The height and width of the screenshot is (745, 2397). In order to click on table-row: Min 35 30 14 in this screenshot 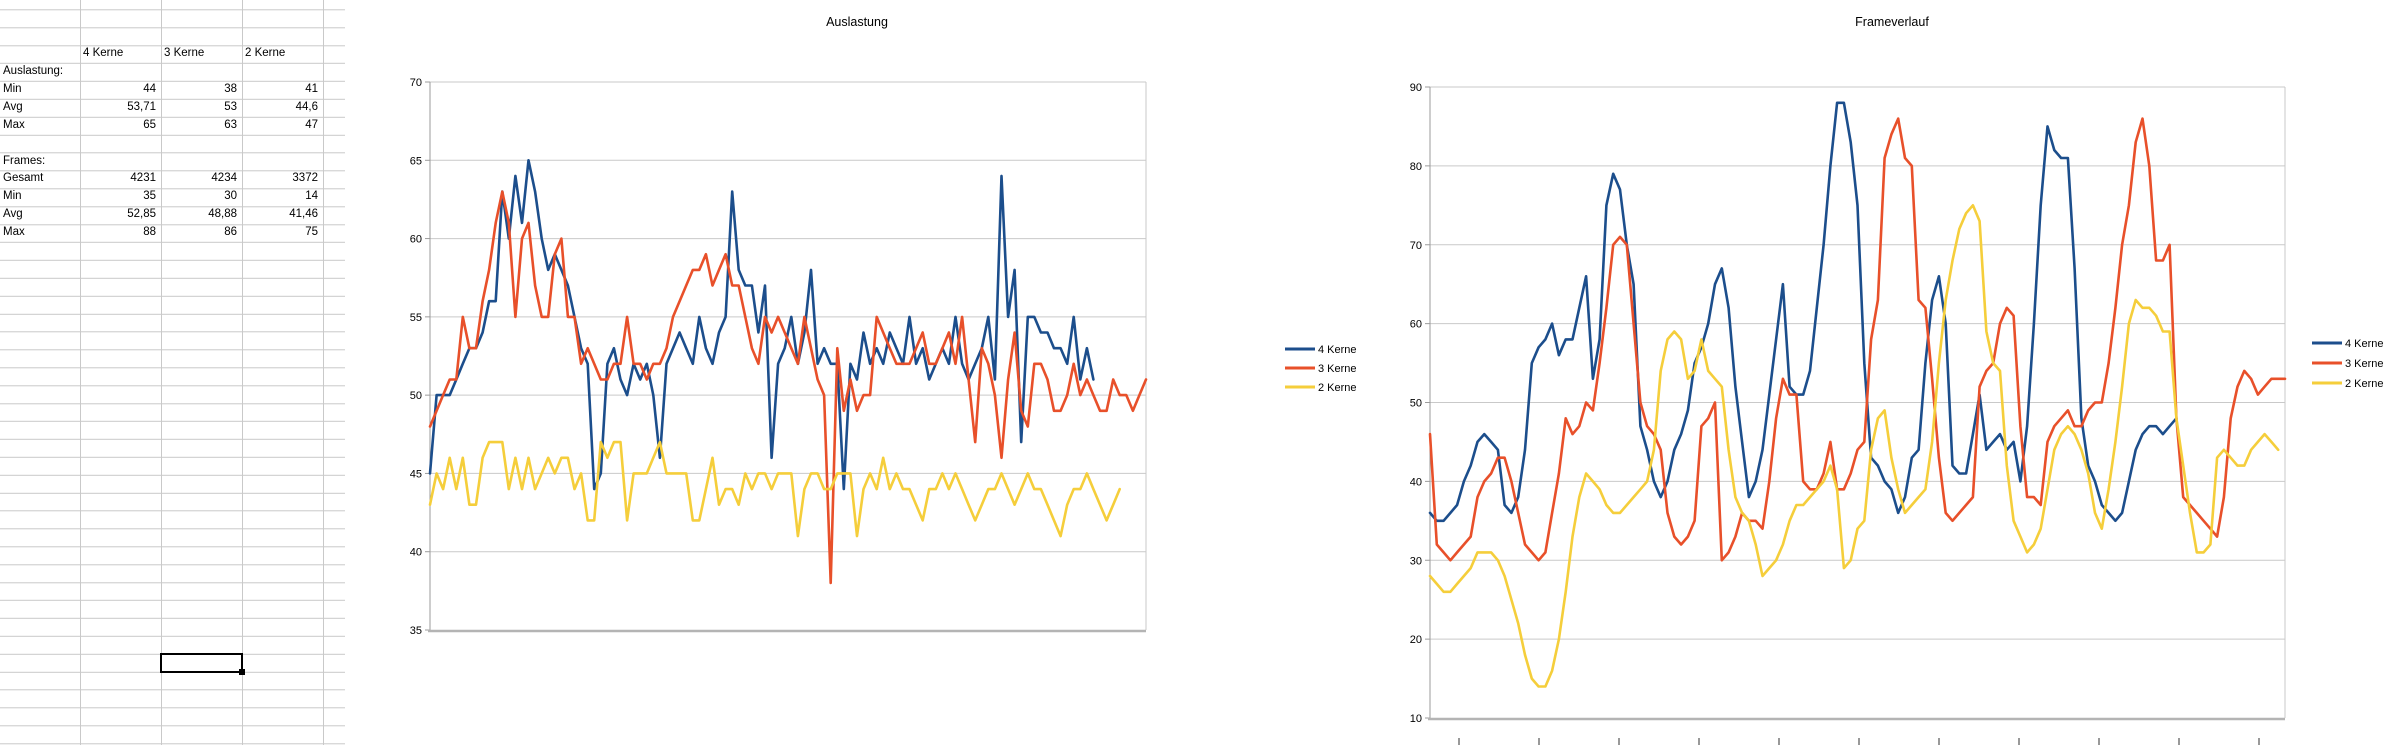, I will do `click(172, 197)`.